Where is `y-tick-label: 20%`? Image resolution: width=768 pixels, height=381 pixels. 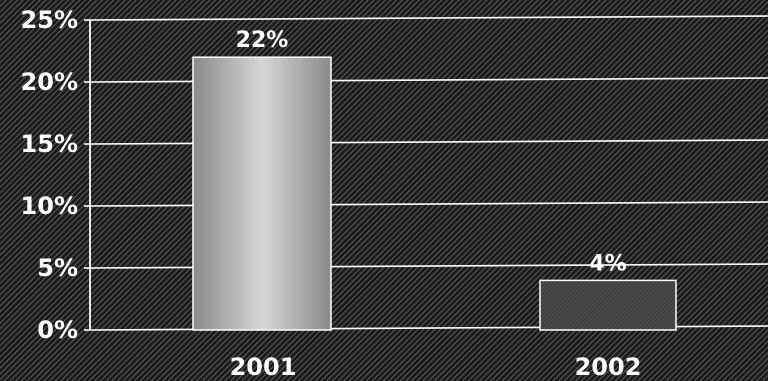 y-tick-label: 20% is located at coordinates (49, 82).